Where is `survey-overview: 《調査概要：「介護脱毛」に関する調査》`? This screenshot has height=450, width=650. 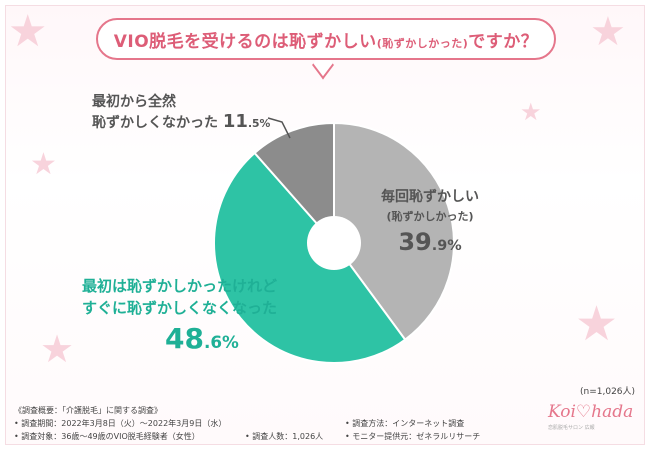 survey-overview: 《調査概要：「介護脱毛」に関する調査》 is located at coordinates (88, 410).